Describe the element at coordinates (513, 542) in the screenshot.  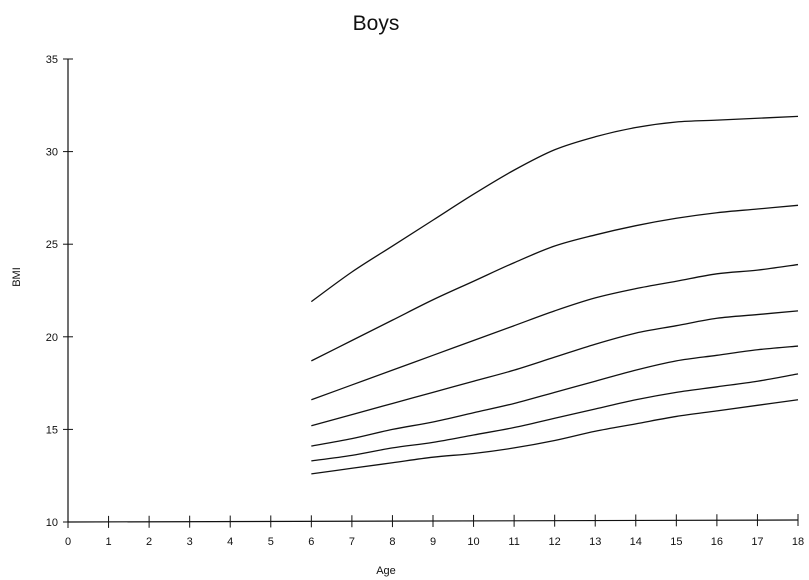
I see `x-tick-label: 11` at that location.